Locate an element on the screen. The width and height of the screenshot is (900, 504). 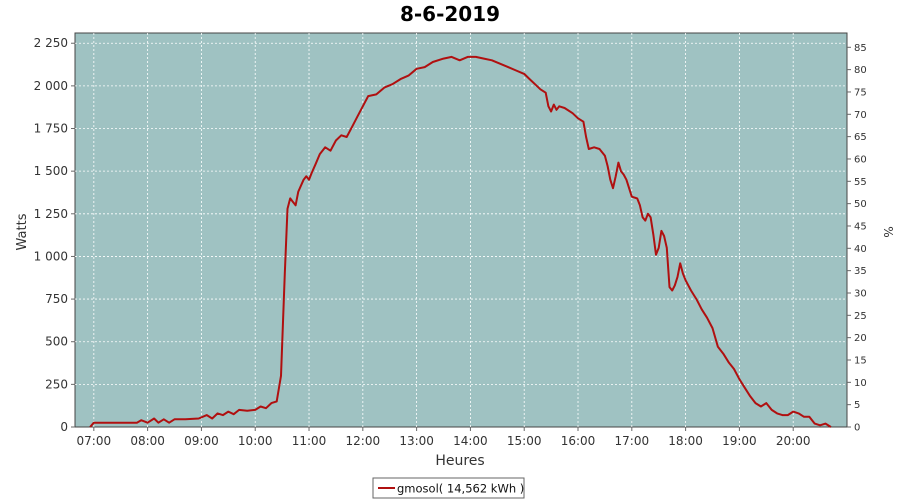
y-axis-left-label: Watts is located at coordinates (22, 231).